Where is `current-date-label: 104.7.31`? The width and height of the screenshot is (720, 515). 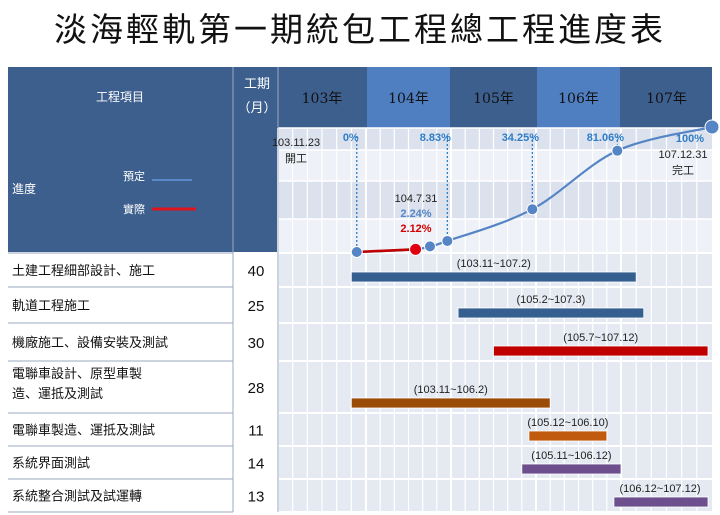 current-date-label: 104.7.31 is located at coordinates (416, 199).